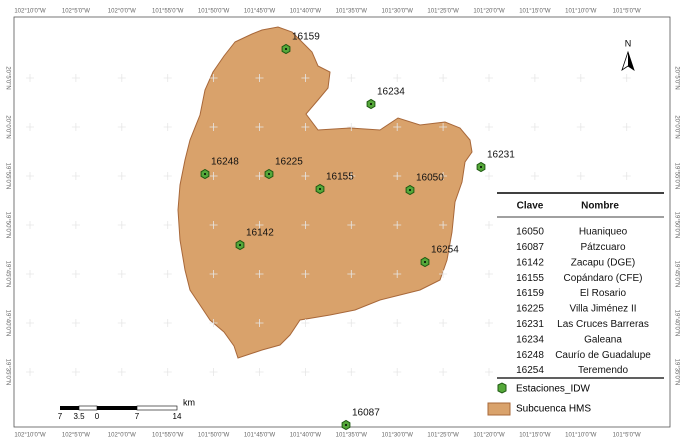 The width and height of the screenshot is (685, 444). I want to click on station-label: 16234, so click(391, 92).